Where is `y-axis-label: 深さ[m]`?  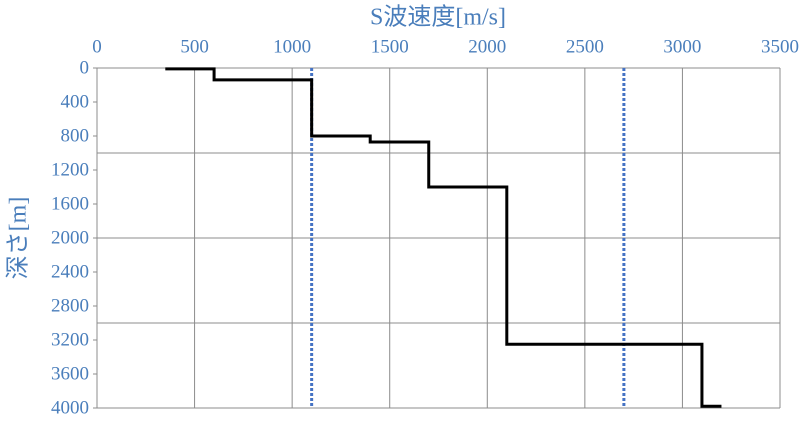
y-axis-label: 深さ[m] is located at coordinates (18, 238).